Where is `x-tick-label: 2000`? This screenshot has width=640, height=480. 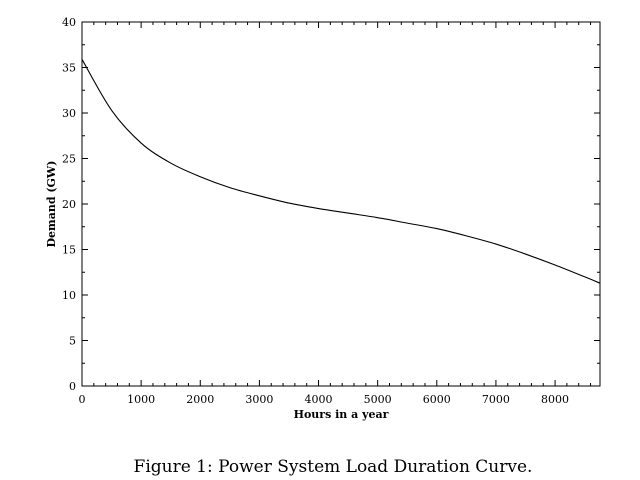 x-tick-label: 2000 is located at coordinates (200, 399).